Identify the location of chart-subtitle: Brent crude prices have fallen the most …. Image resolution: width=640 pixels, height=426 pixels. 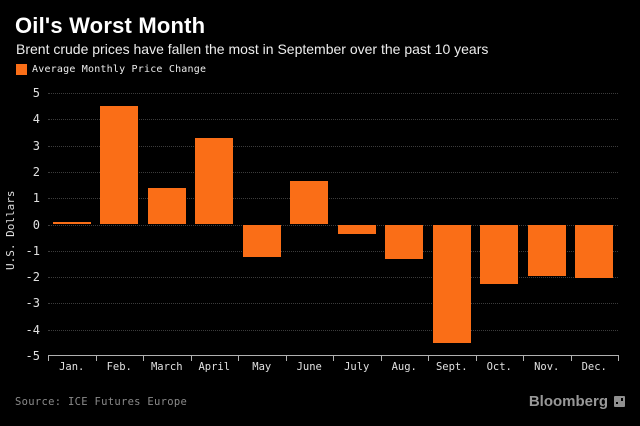
(252, 49).